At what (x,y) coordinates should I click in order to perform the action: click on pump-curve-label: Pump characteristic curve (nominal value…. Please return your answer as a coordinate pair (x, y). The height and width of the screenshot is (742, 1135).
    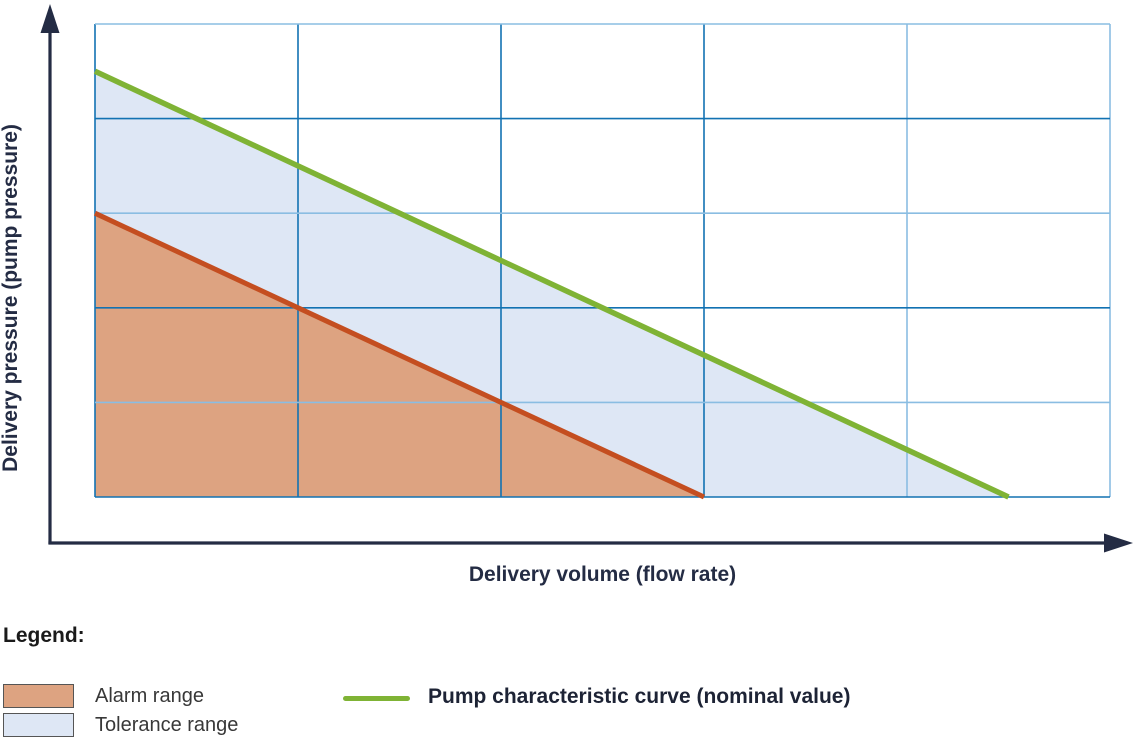
    Looking at the image, I should click on (639, 696).